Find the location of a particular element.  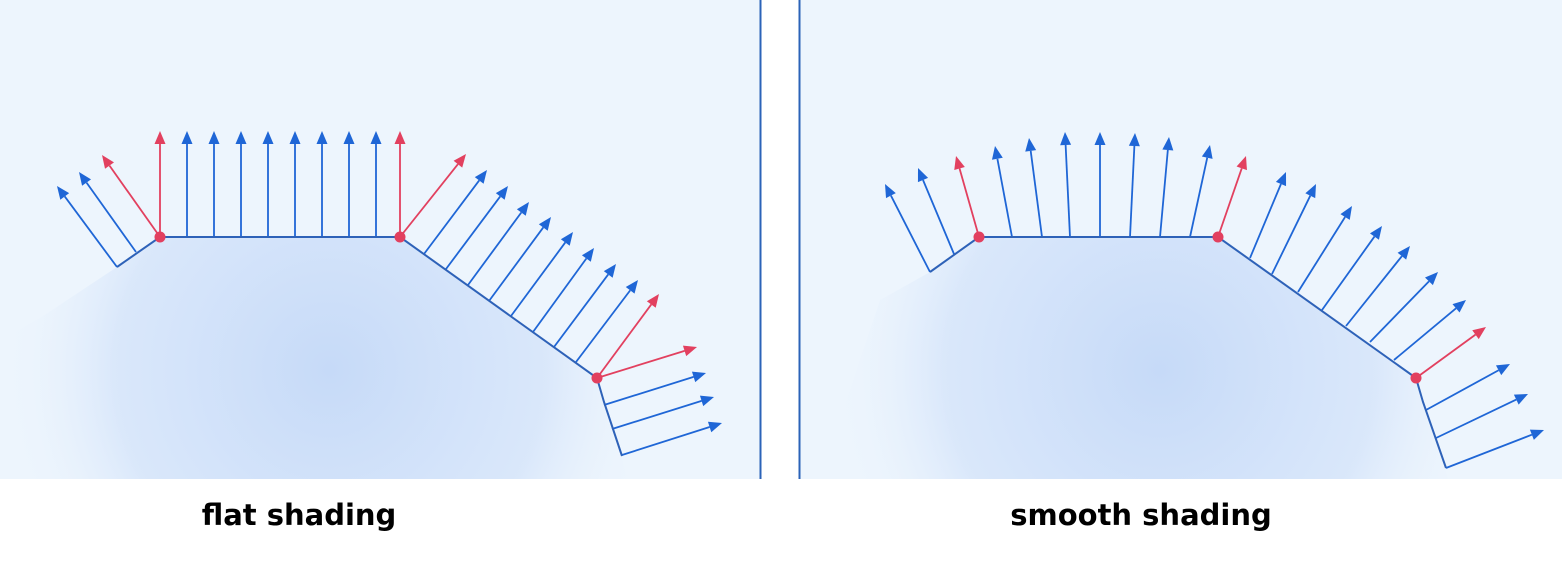

flat-surface-line is located at coordinates (369, 346).